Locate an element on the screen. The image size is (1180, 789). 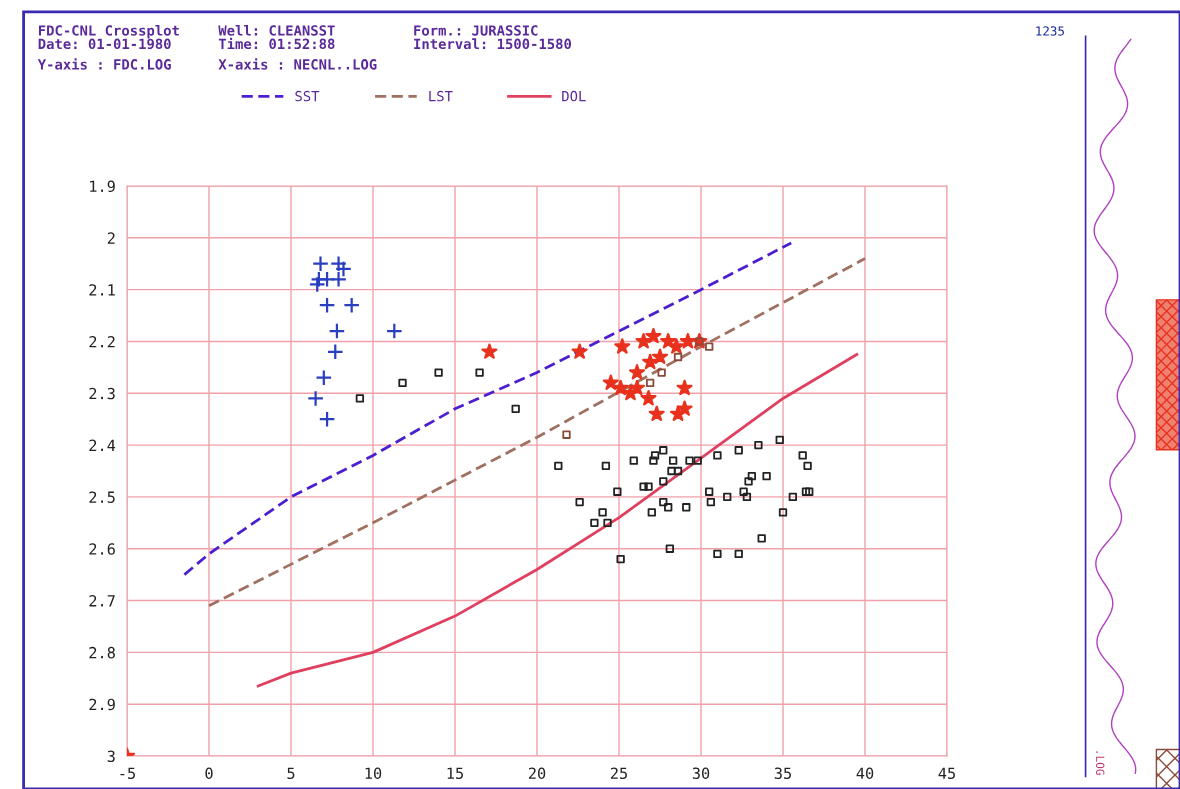
y-tick-label: 2.9 is located at coordinates (102, 704).